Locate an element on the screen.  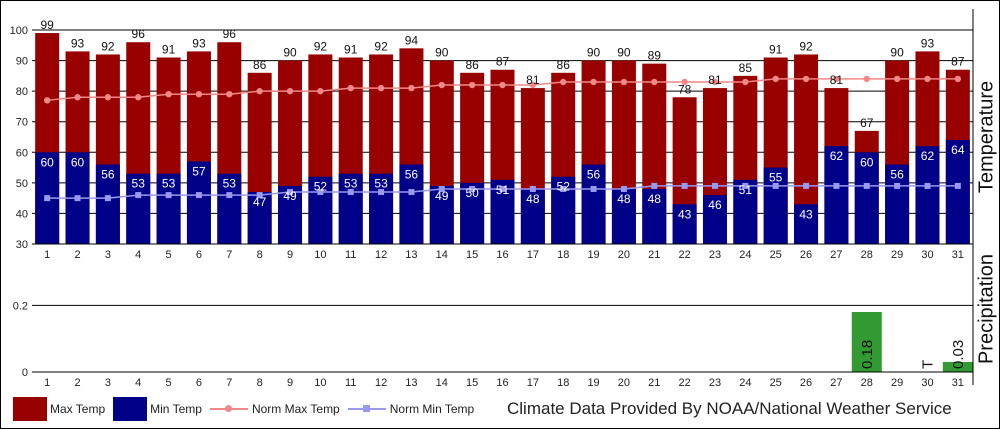
precipitation-axis-title: Precipitation is located at coordinates (986, 309).